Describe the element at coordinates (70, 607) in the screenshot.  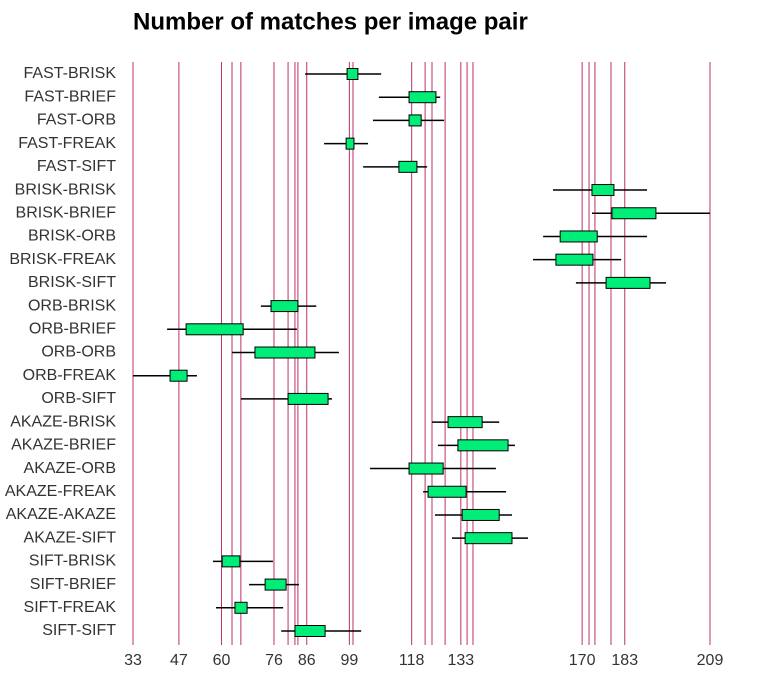
I see `y-tick-label: SIFT-FREAK` at that location.